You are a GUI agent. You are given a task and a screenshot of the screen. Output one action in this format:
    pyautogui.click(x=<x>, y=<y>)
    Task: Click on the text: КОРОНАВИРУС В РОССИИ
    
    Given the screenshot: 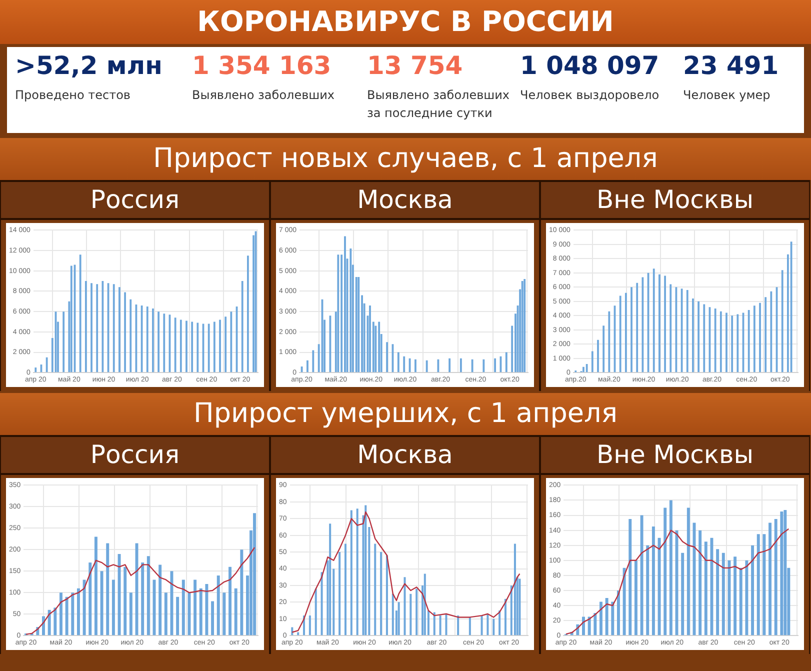 What is the action you would take?
    pyautogui.click(x=405, y=22)
    